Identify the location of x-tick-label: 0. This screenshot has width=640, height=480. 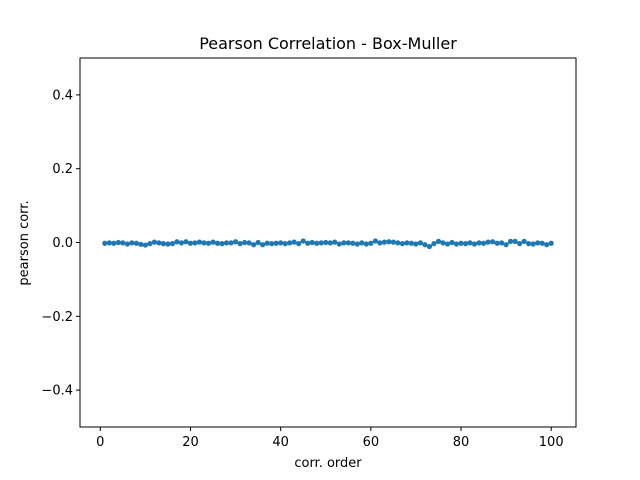
(100, 442).